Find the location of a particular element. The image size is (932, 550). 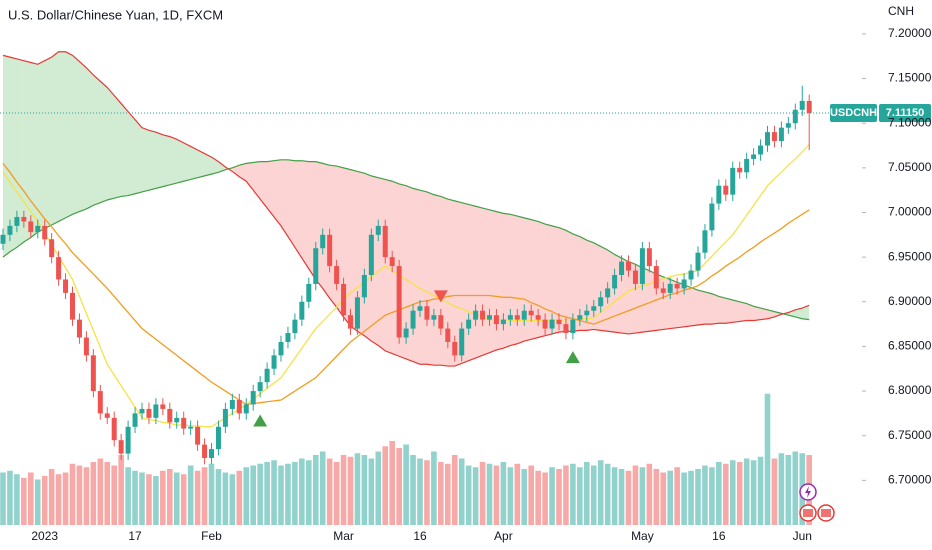

axis-label: CNH is located at coordinates (901, 11).